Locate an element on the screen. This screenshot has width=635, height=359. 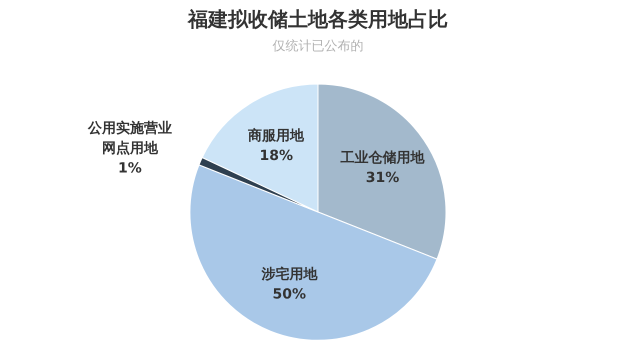
slice-label: 工业仓储用地 is located at coordinates (383, 158).